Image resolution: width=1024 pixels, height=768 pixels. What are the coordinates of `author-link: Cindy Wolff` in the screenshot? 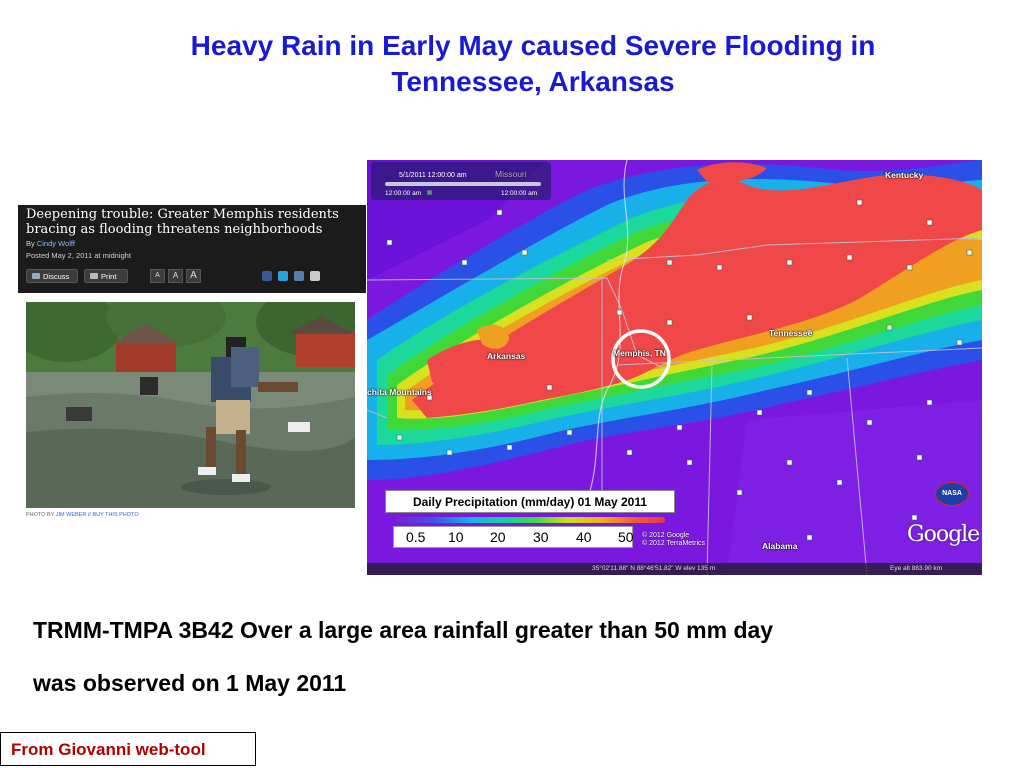 It's located at (55, 243).